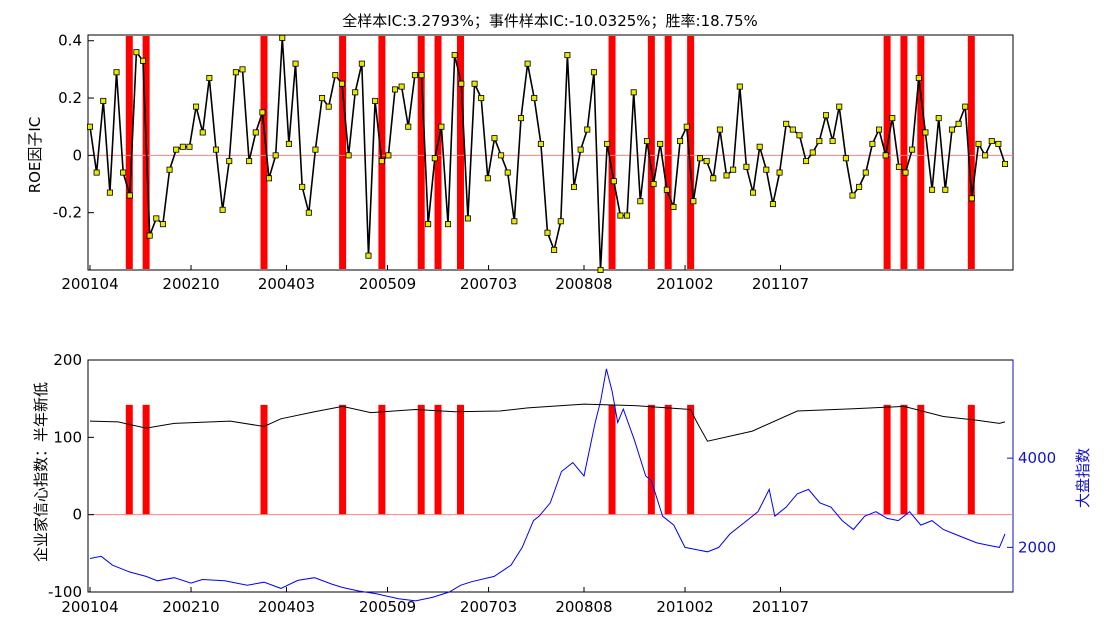 This screenshot has height=621, width=1104. Describe the element at coordinates (190, 284) in the screenshot. I see `x-tick-label: 200210` at that location.